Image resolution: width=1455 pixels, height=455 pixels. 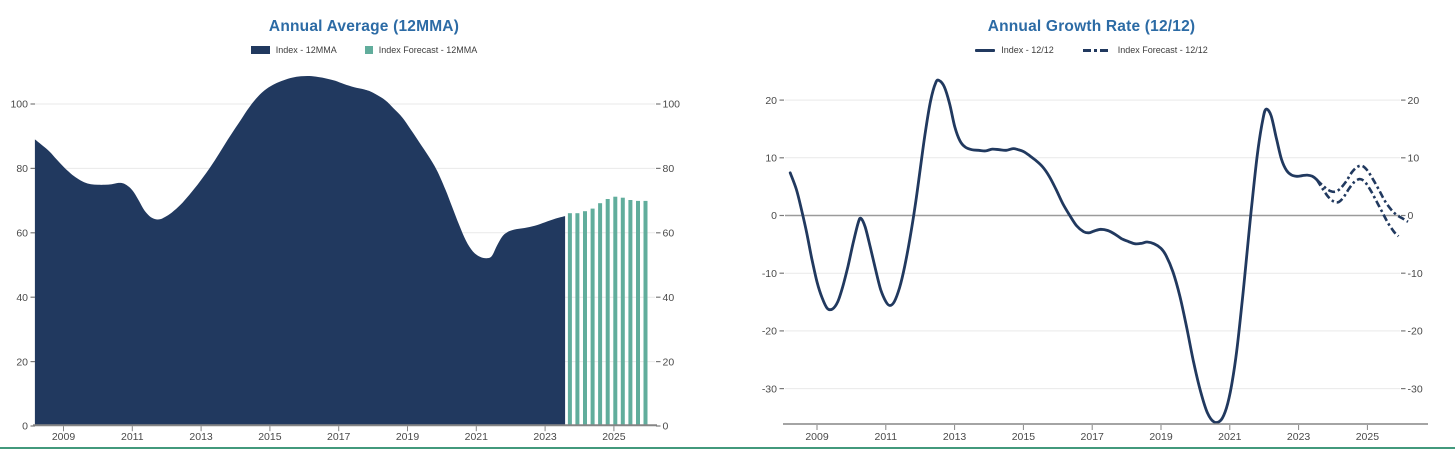 What do you see at coordinates (428, 50) in the screenshot?
I see `legend-label: Index Forecast - 12MMA` at bounding box center [428, 50].